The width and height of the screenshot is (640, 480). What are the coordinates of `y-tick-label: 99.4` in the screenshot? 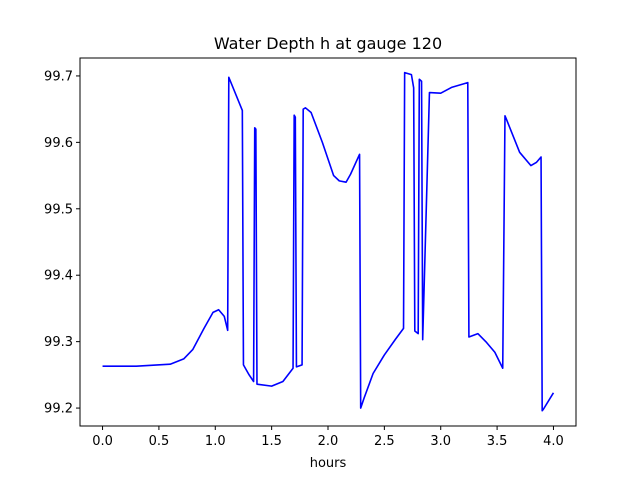 It's located at (58, 276).